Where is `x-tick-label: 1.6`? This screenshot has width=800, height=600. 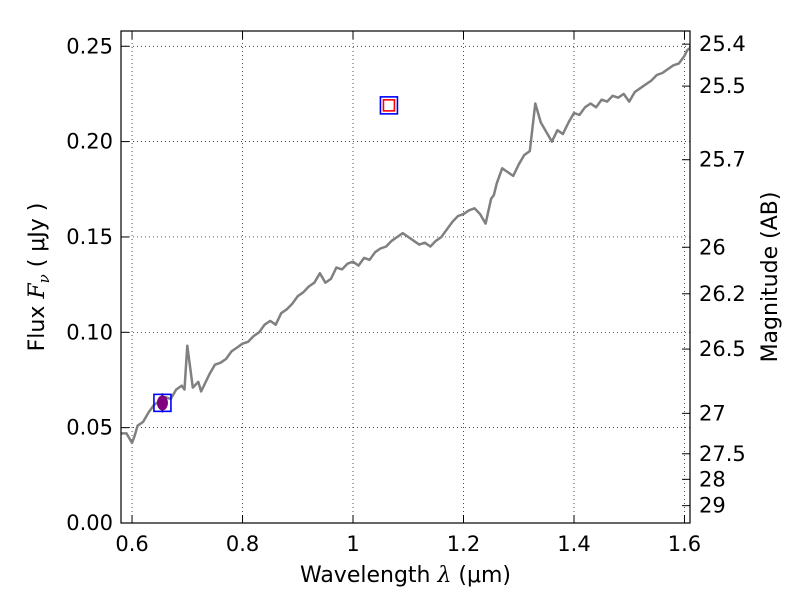 x-tick-label: 1.6 is located at coordinates (684, 544).